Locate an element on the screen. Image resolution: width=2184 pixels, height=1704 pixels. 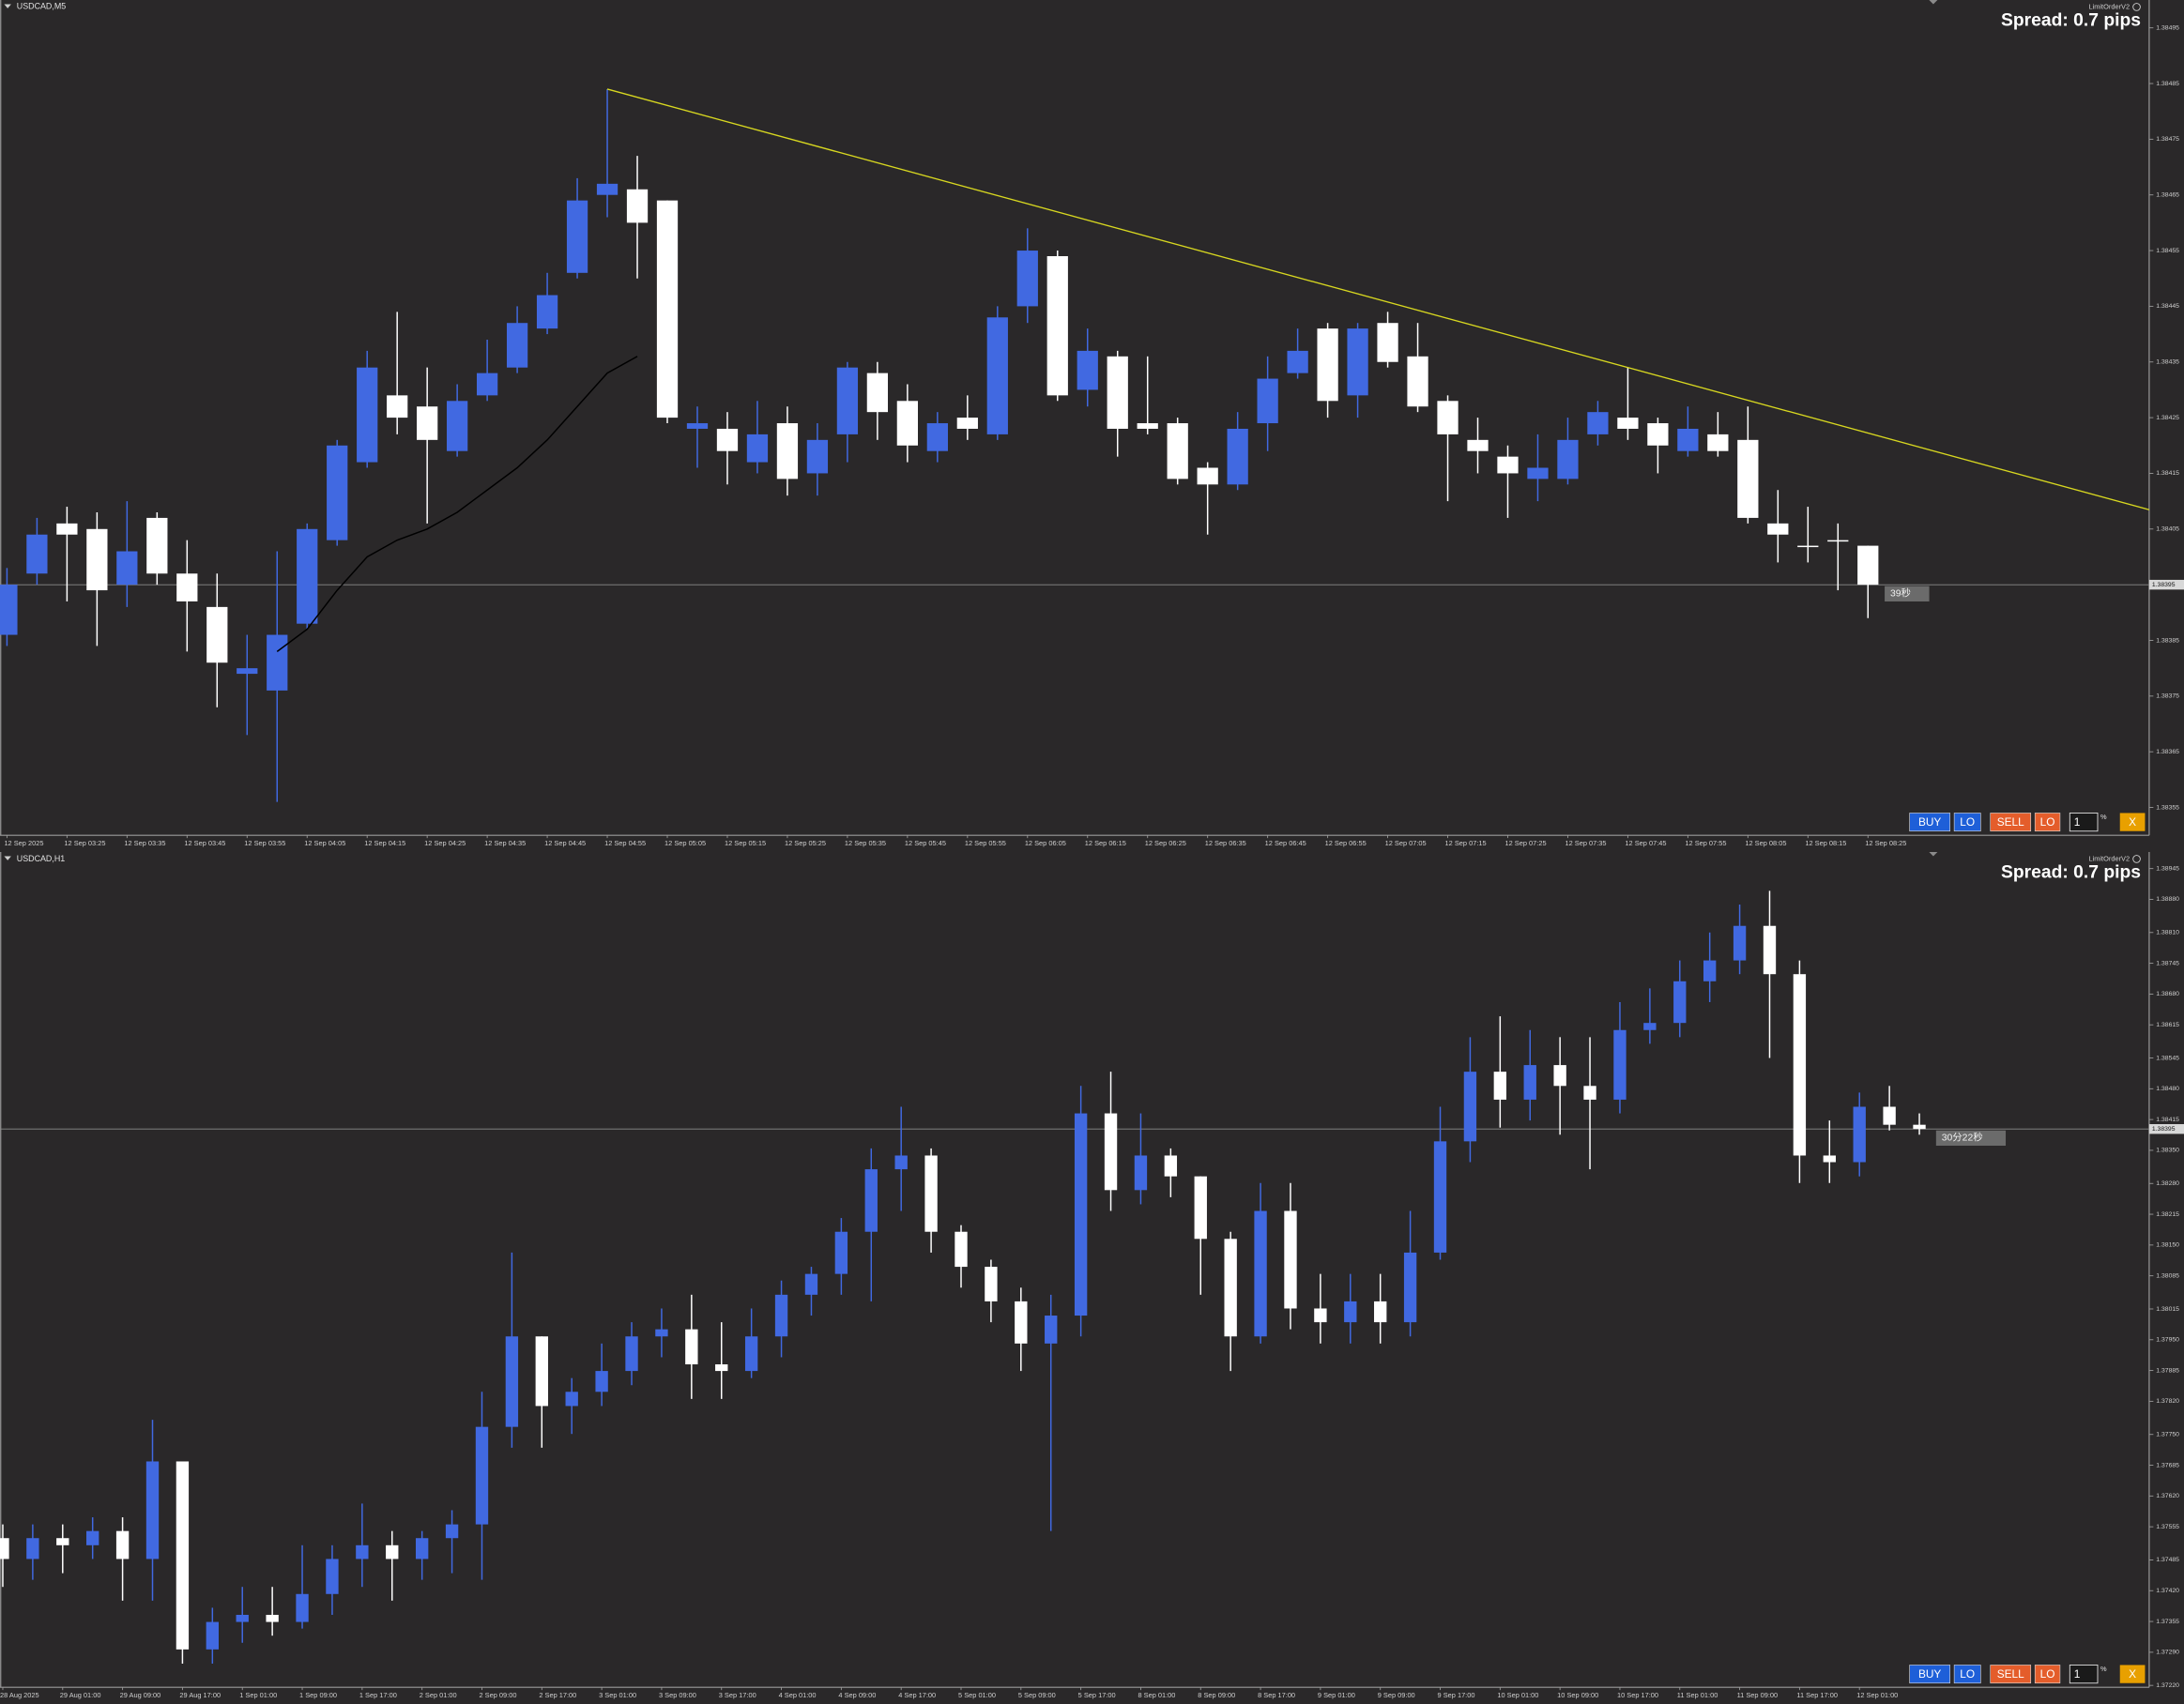
y-tick-label: 1.38545 is located at coordinates (2167, 1058).